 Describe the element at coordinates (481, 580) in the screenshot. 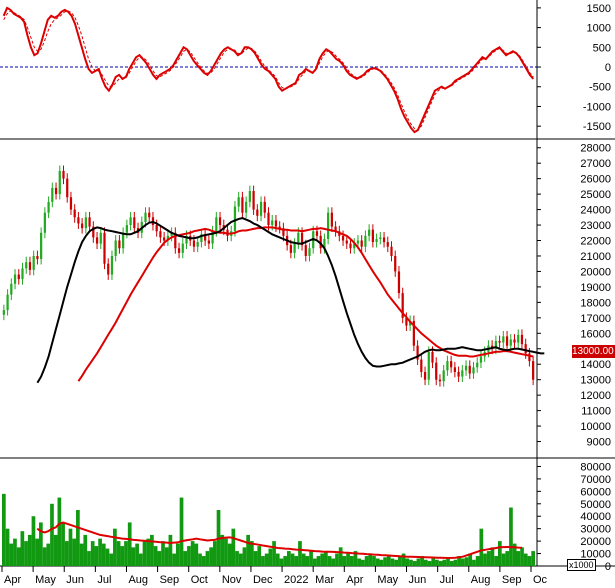

I see `x-tick-label: Aug` at that location.